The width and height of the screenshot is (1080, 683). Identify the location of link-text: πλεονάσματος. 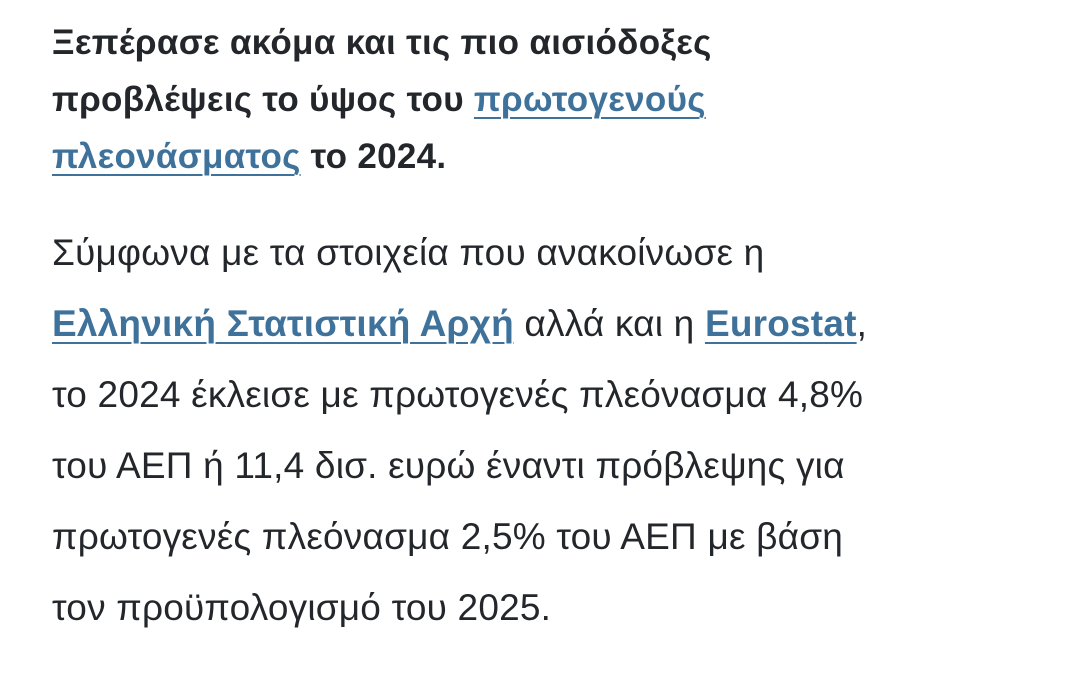
(176, 156).